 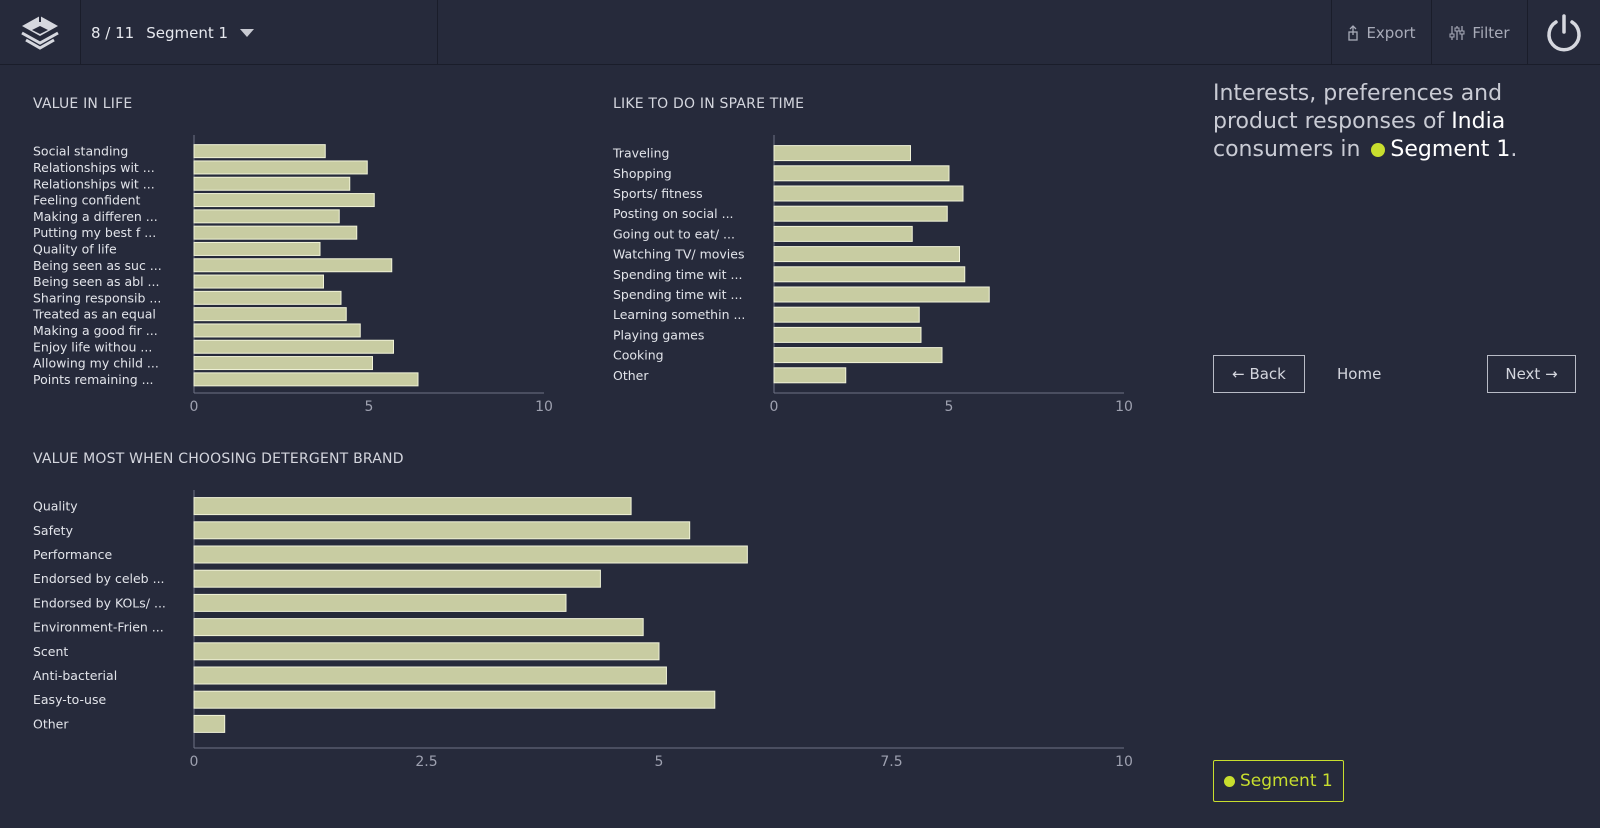 I want to click on filter-label: Filter, so click(x=1491, y=32).